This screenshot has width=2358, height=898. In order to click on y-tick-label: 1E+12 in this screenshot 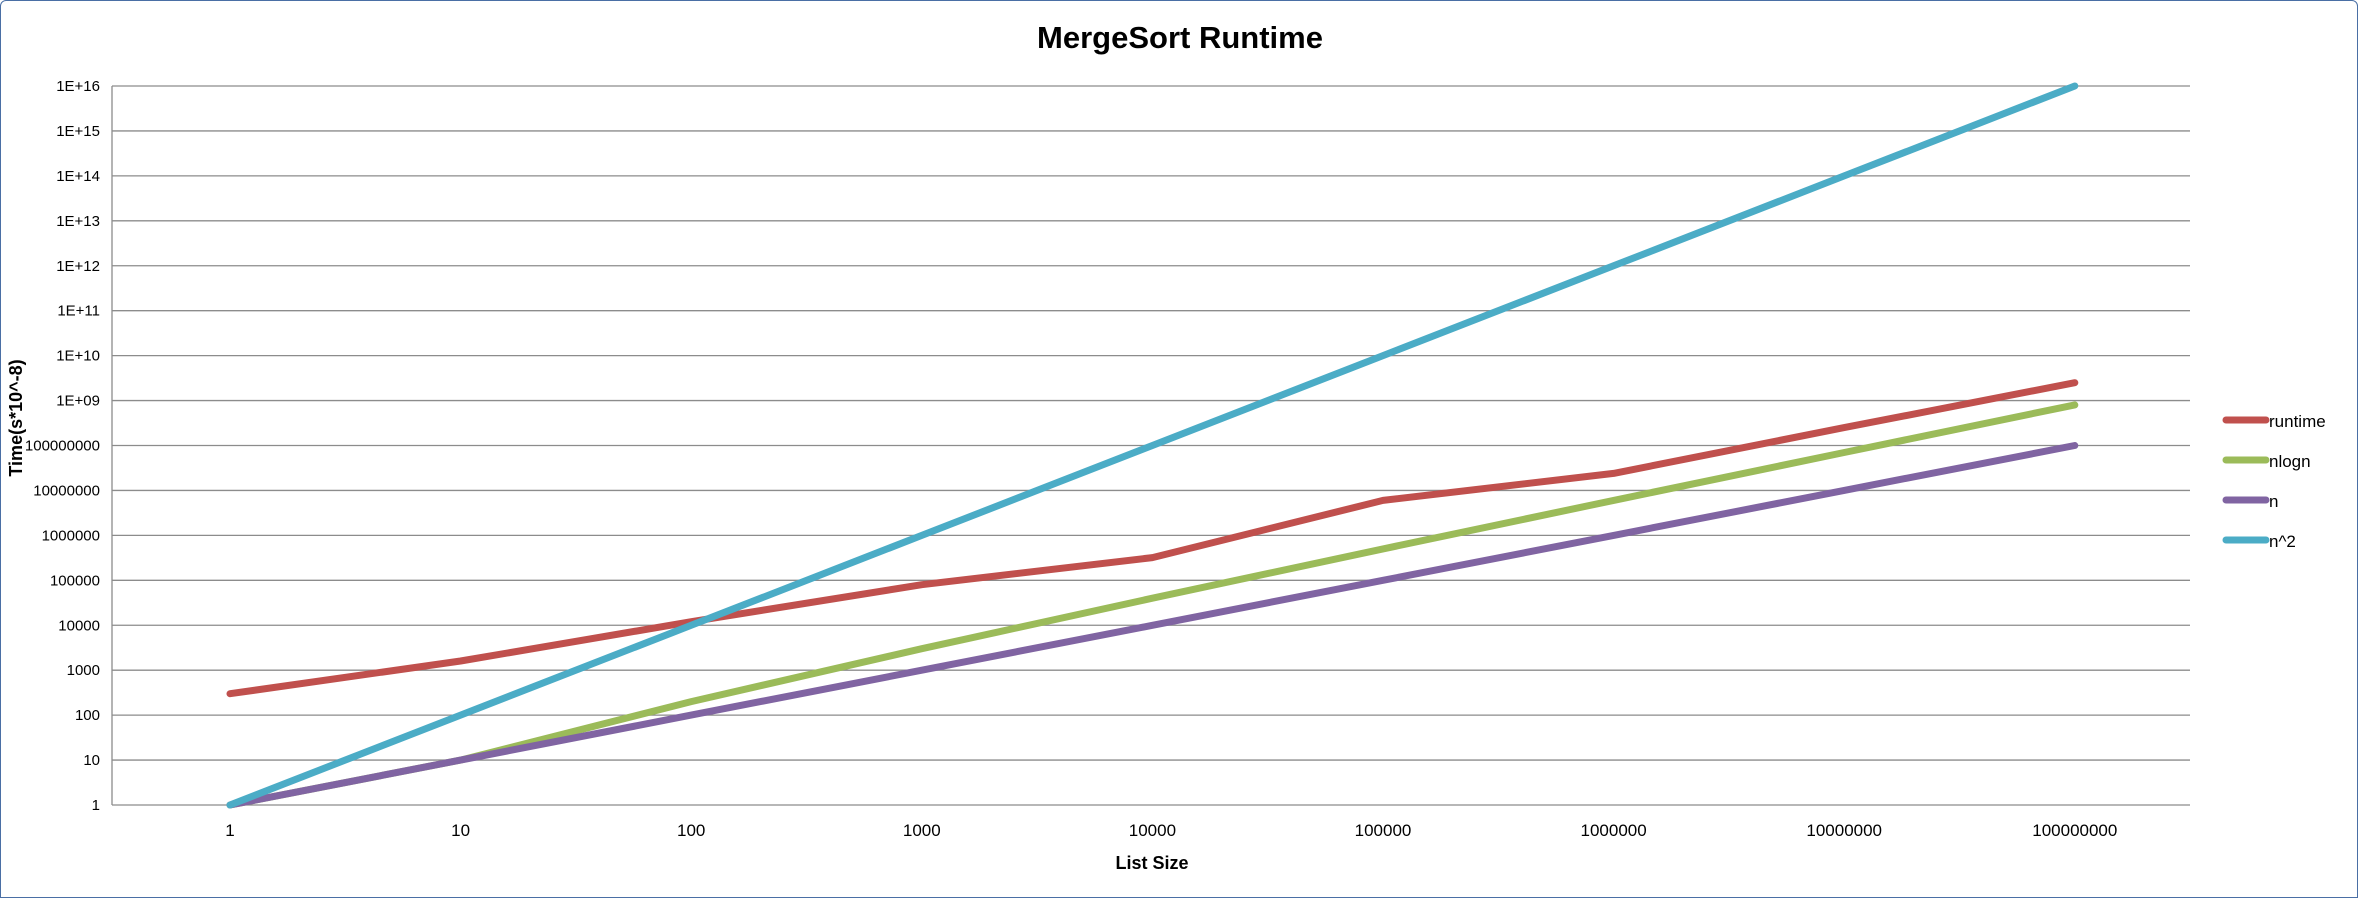, I will do `click(78, 266)`.